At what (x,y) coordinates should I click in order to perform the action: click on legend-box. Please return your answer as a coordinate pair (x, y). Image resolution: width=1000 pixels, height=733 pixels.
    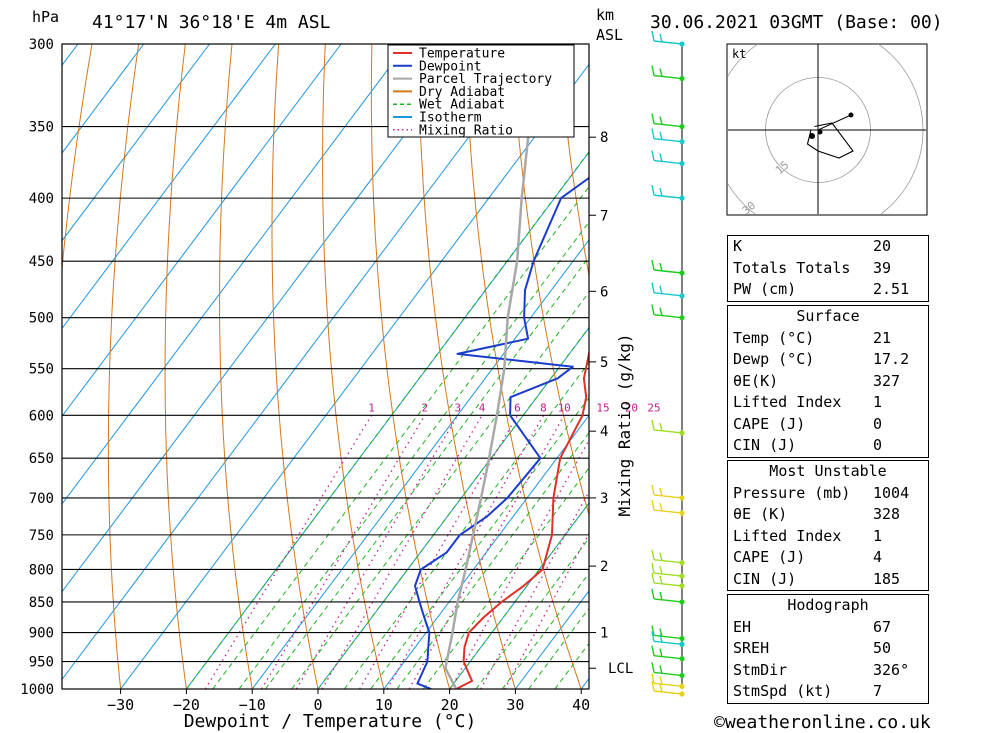
    Looking at the image, I should click on (481, 91).